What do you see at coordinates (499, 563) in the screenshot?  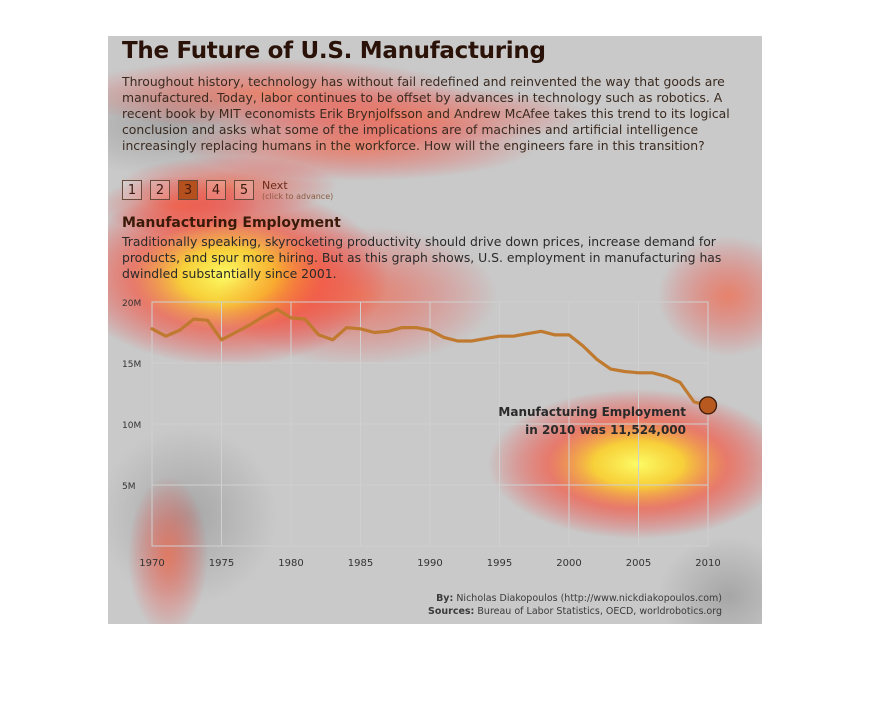 I see `x-tick-label: 1995` at bounding box center [499, 563].